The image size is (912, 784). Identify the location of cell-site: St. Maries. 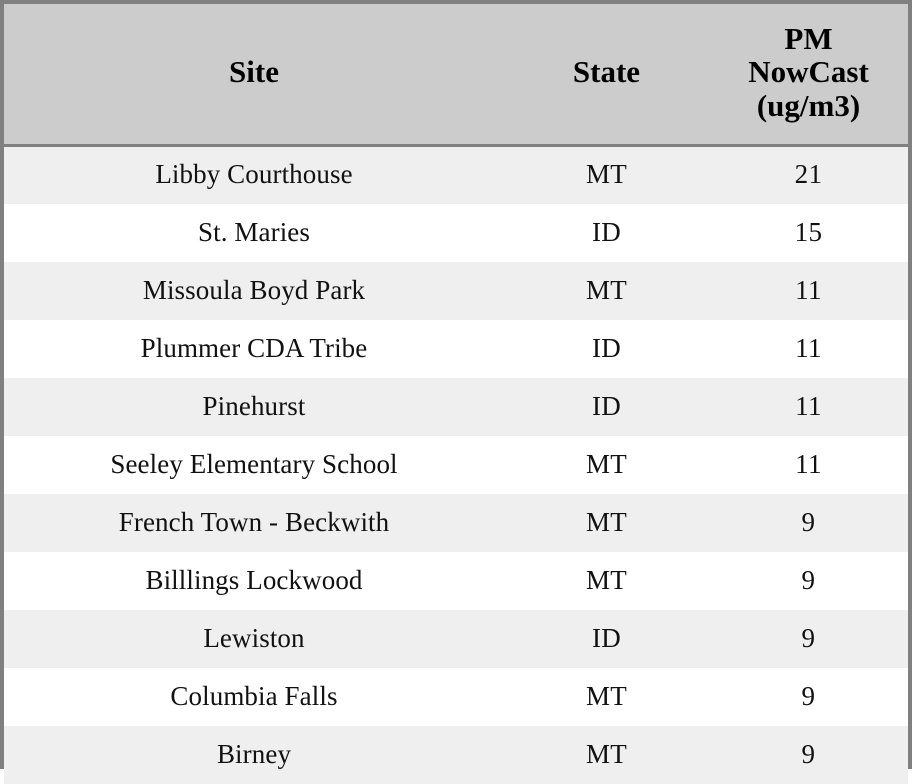
(254, 231).